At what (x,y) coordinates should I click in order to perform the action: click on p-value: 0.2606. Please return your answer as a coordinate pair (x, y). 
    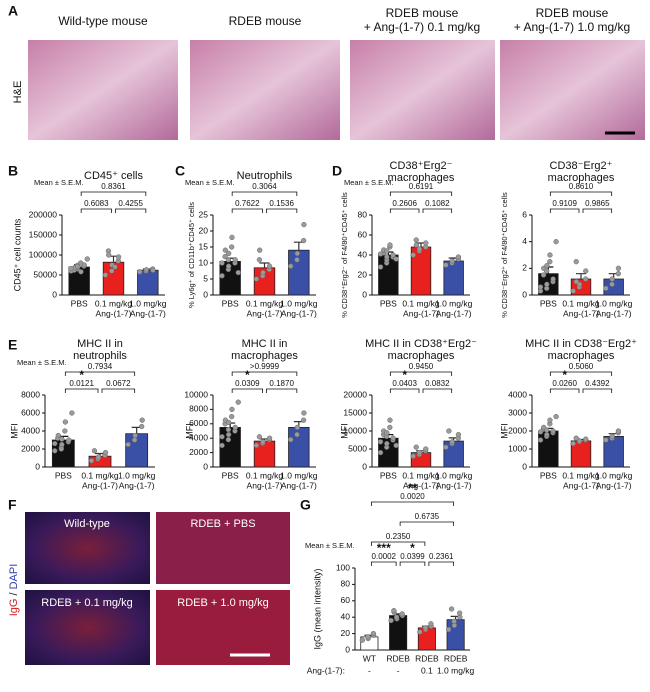
    Looking at the image, I should click on (404, 203).